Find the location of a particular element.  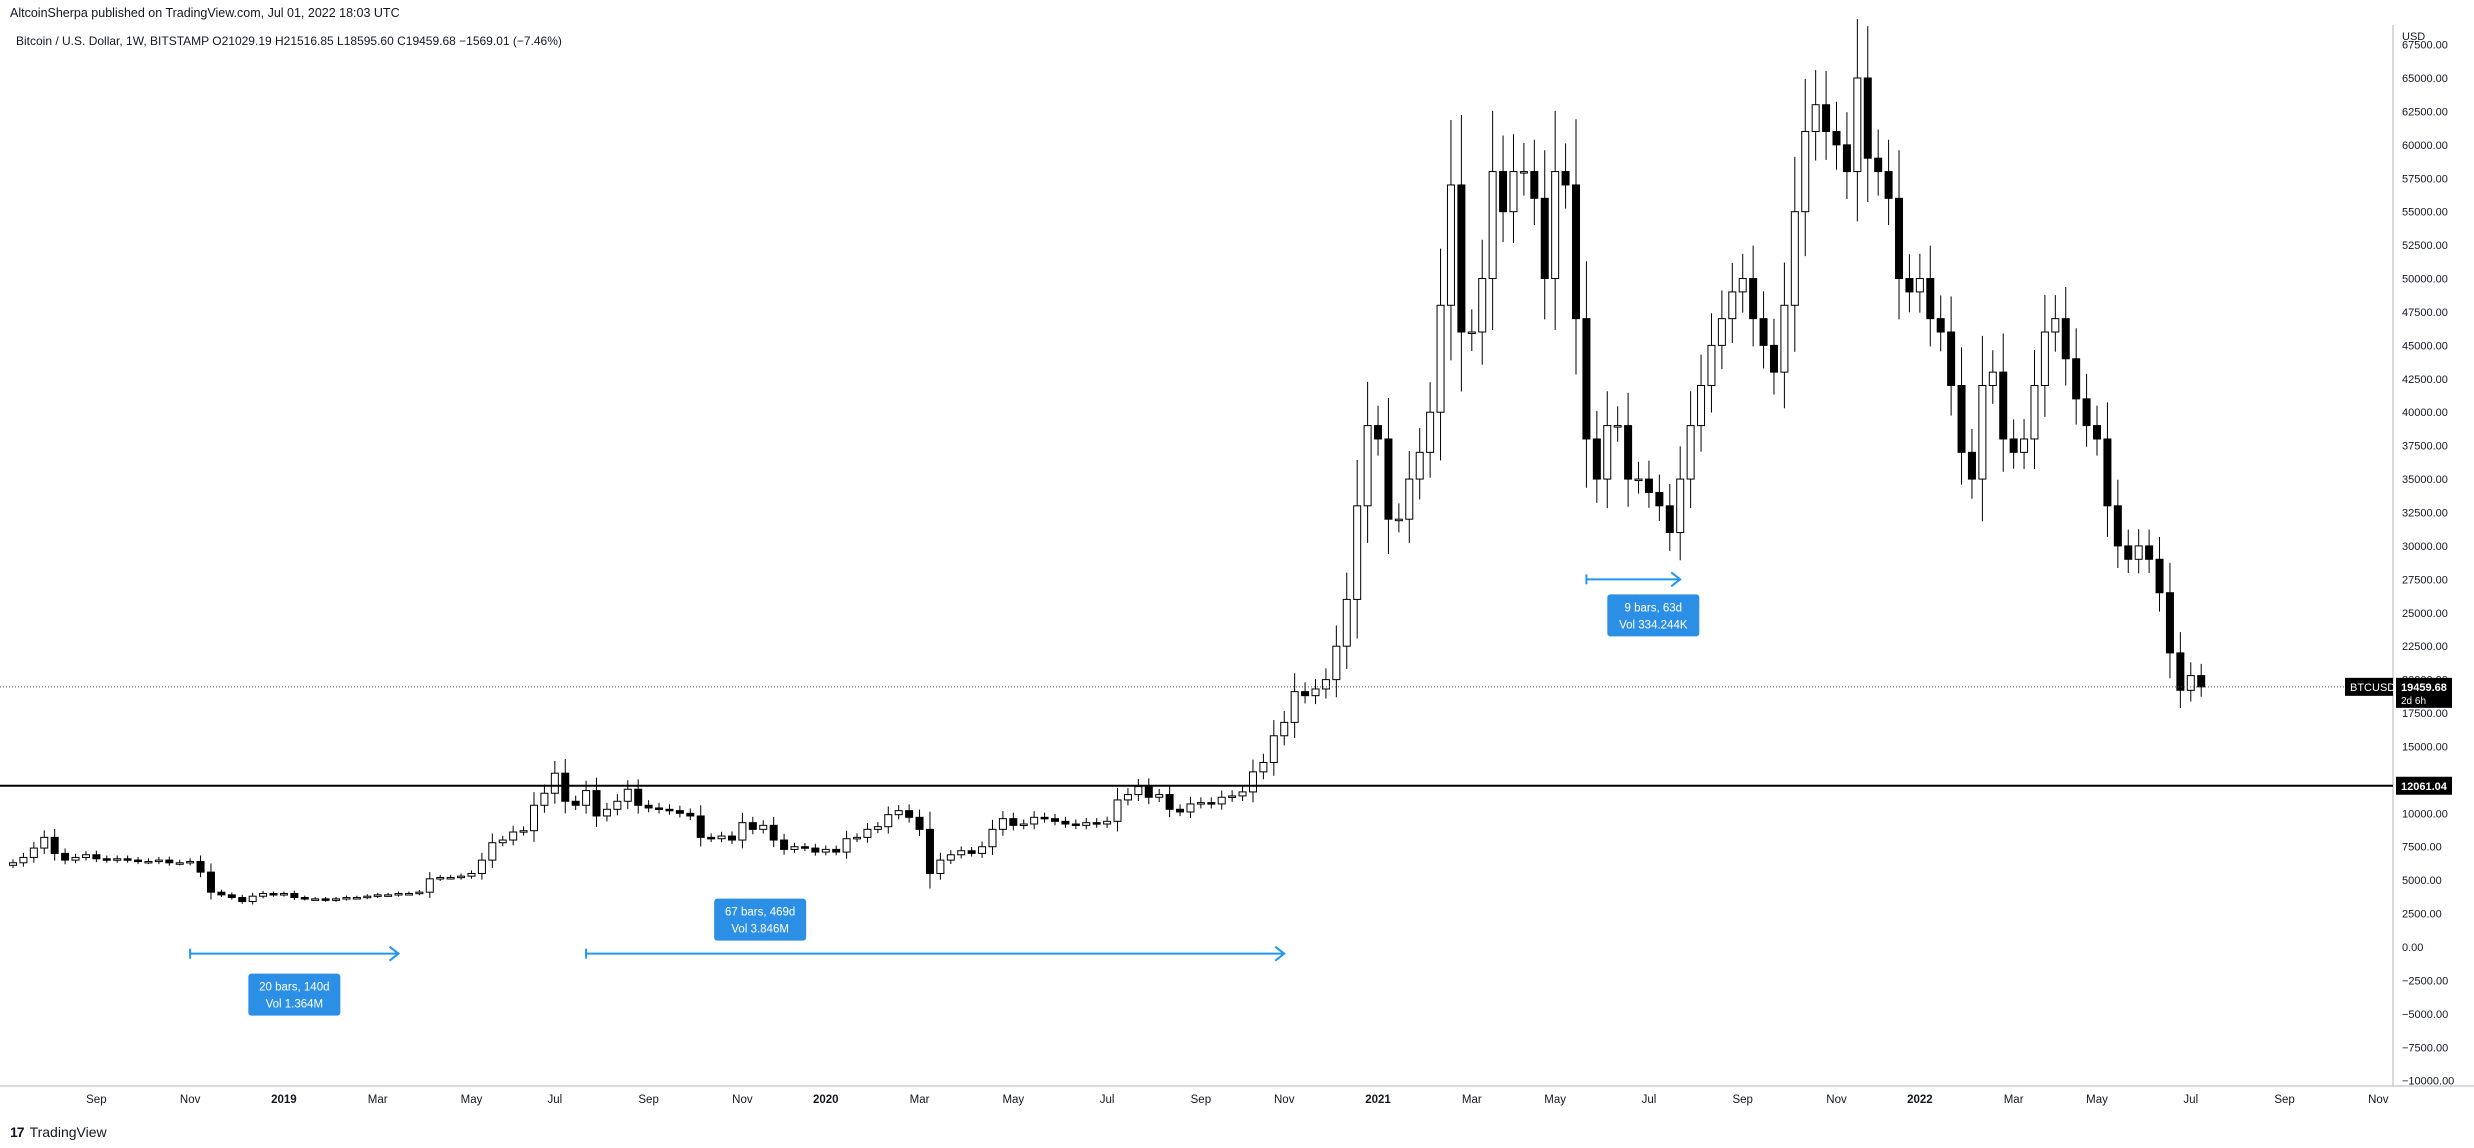

measure-vol-label: Vol 1.364M is located at coordinates (295, 1005).